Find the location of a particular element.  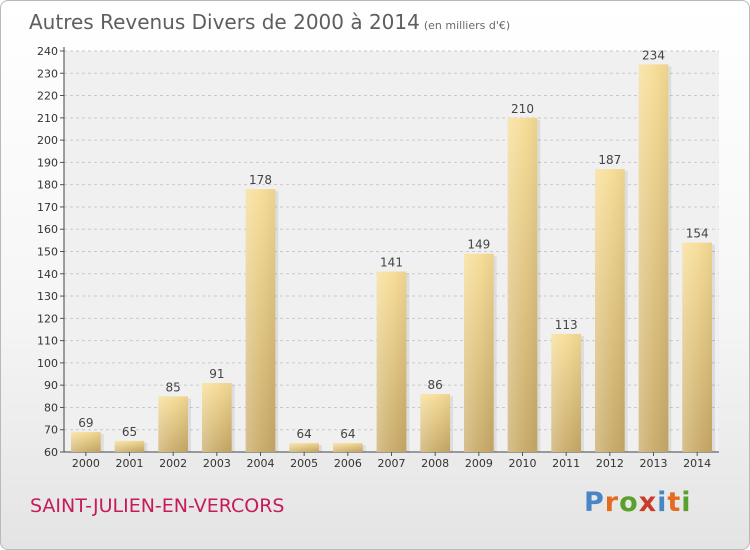

y-tick-label: 100 is located at coordinates (47, 363).